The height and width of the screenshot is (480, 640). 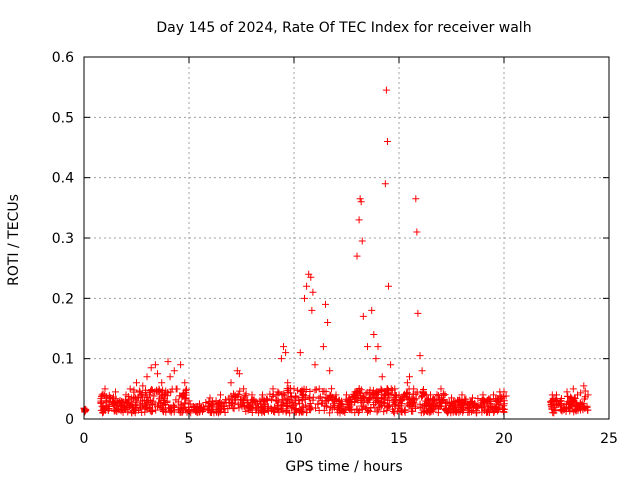 What do you see at coordinates (14, 240) in the screenshot?
I see `y-axis-label: ROTI / TECUs` at bounding box center [14, 240].